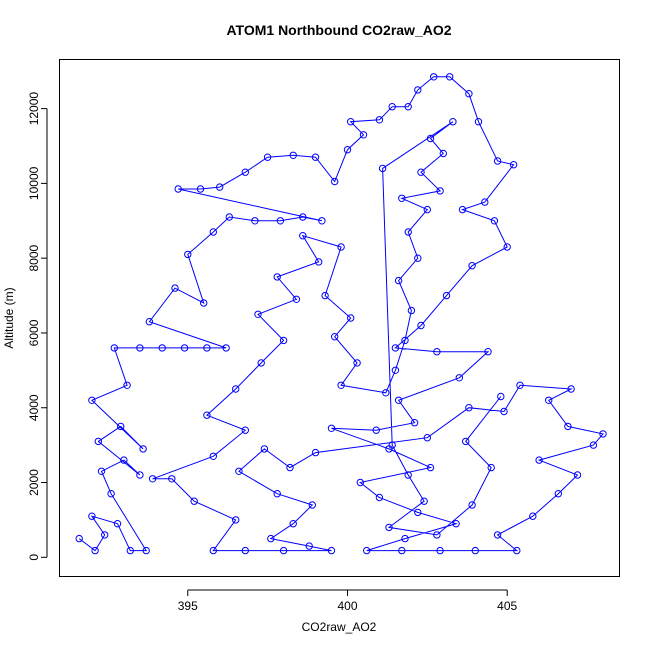  What do you see at coordinates (338, 30) in the screenshot?
I see `chart-title: ATOM1 Northbound CO2raw_AO2` at bounding box center [338, 30].